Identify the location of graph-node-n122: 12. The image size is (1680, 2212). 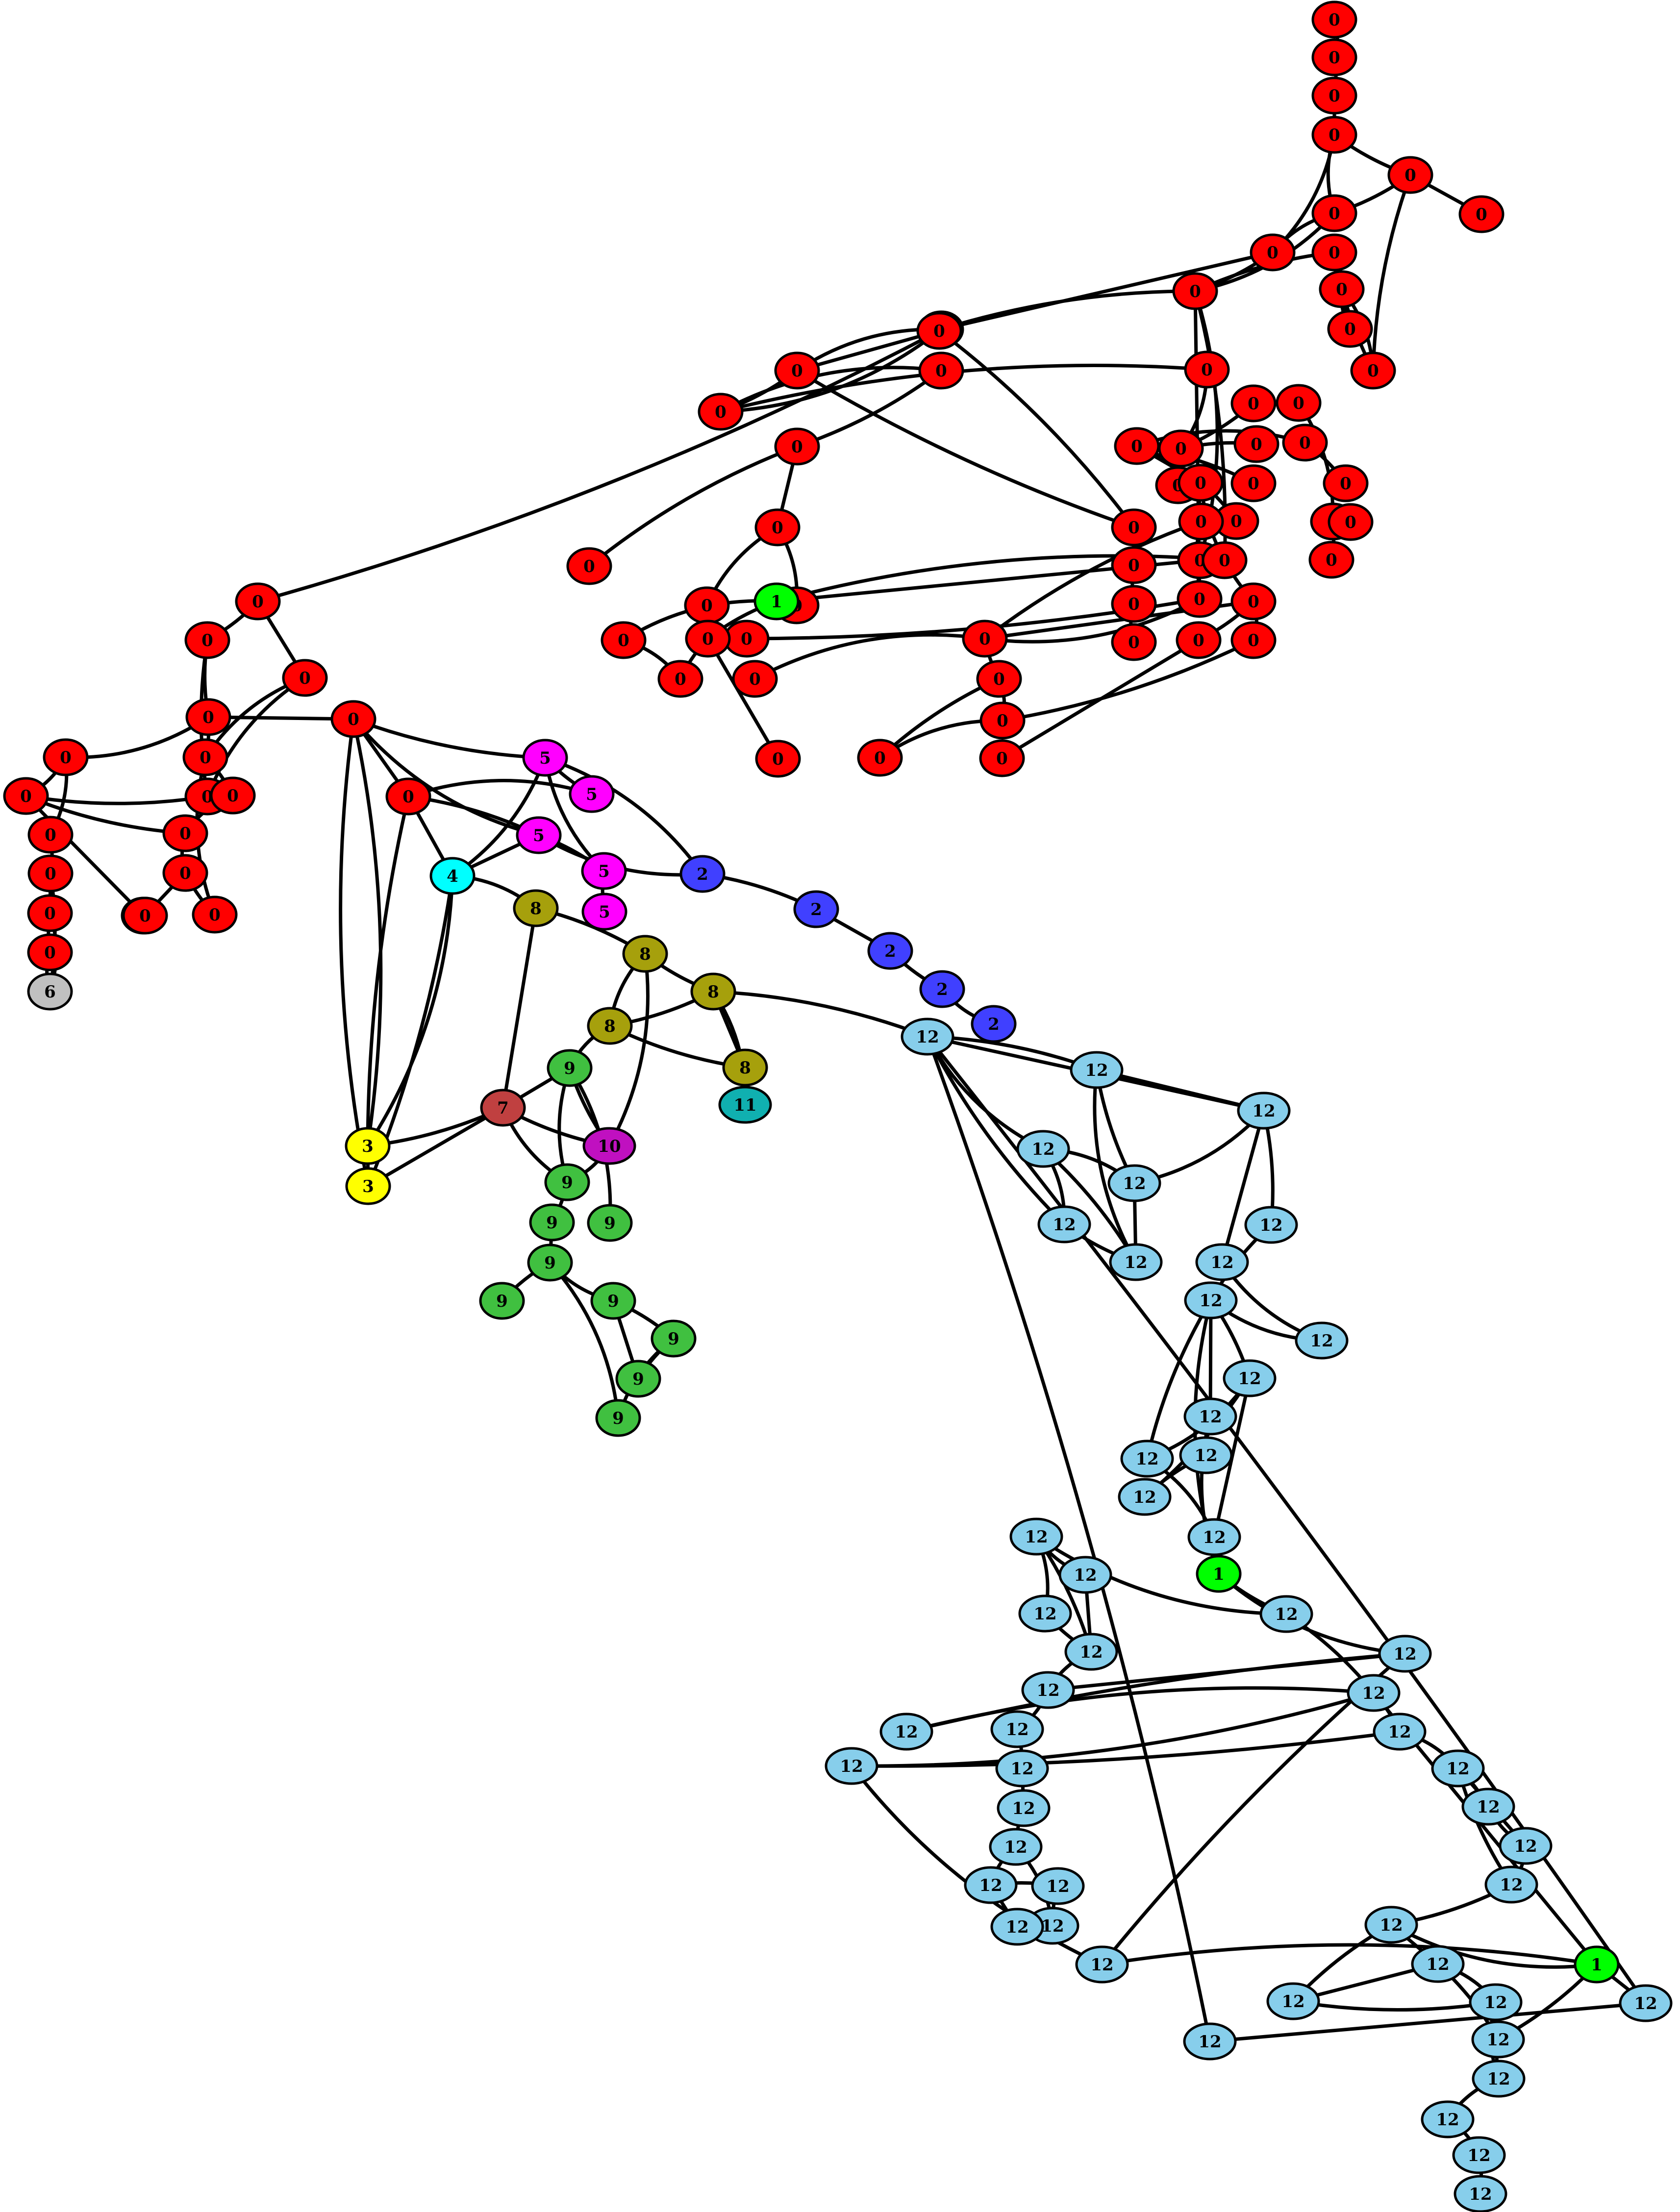
(1222, 1262).